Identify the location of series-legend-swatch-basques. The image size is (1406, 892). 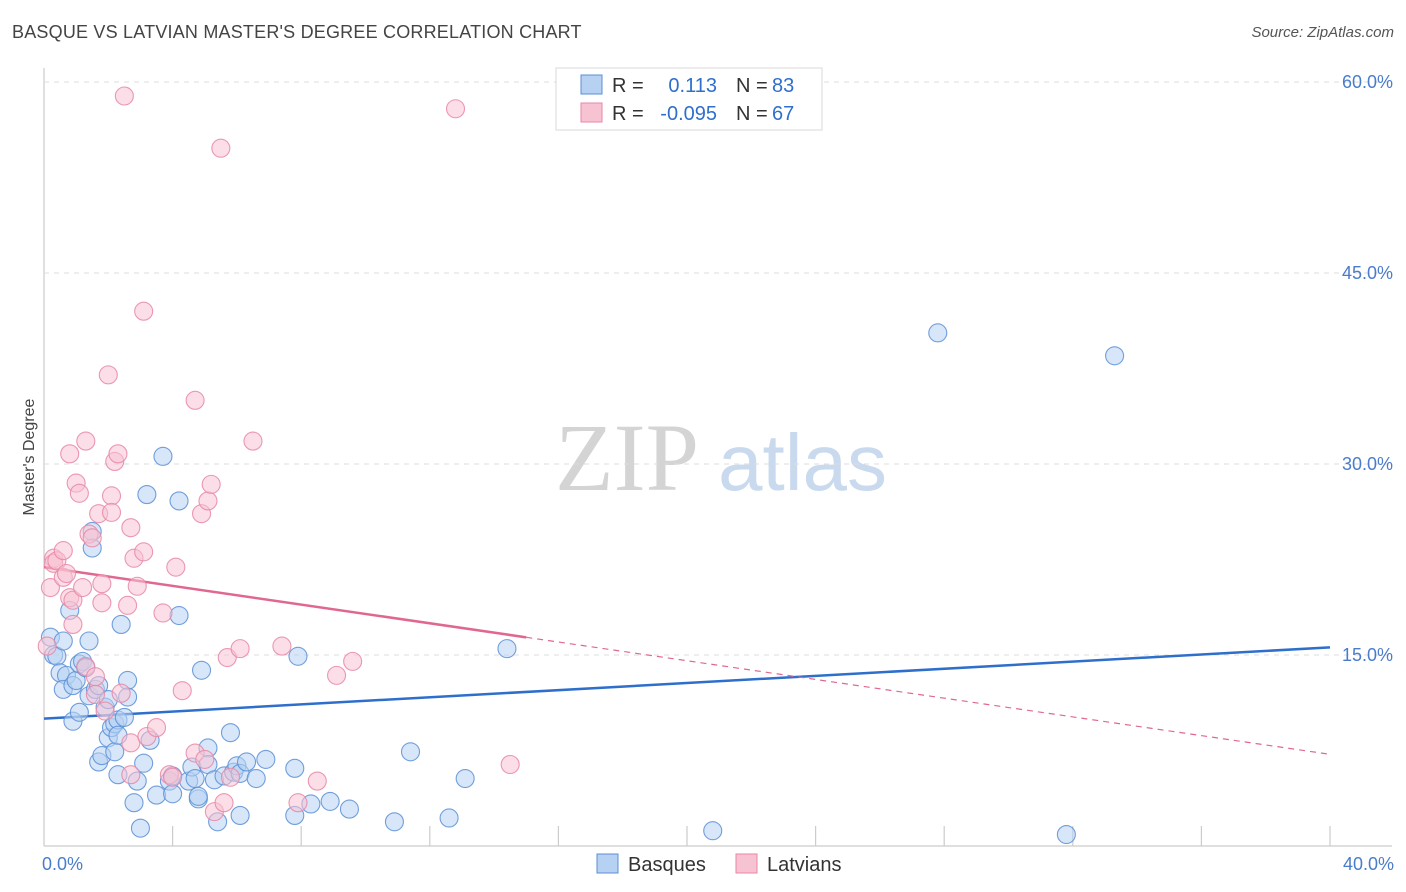
(607, 863).